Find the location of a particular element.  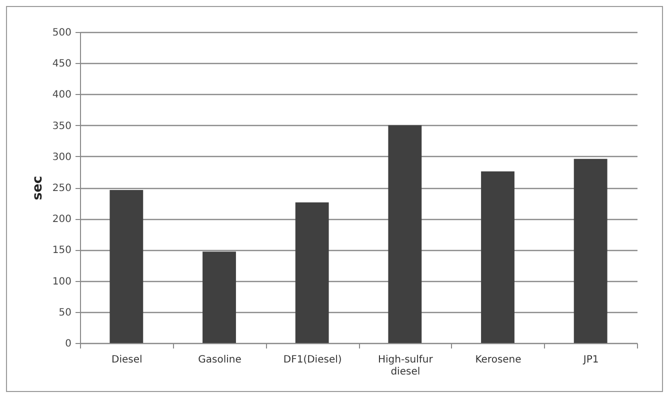

y-tick-label: 450 is located at coordinates (62, 64).